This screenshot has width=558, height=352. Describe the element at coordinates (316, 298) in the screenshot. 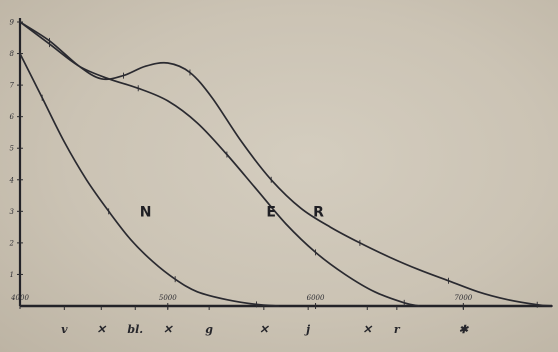

I see `x-tick-label: 6000` at that location.